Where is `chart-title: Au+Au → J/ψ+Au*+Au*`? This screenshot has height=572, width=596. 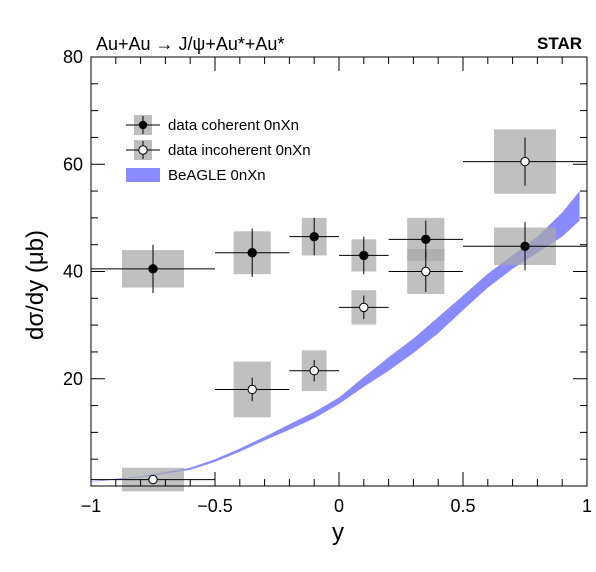
chart-title: Au+Au → J/ψ+Au*+Au* is located at coordinates (190, 44).